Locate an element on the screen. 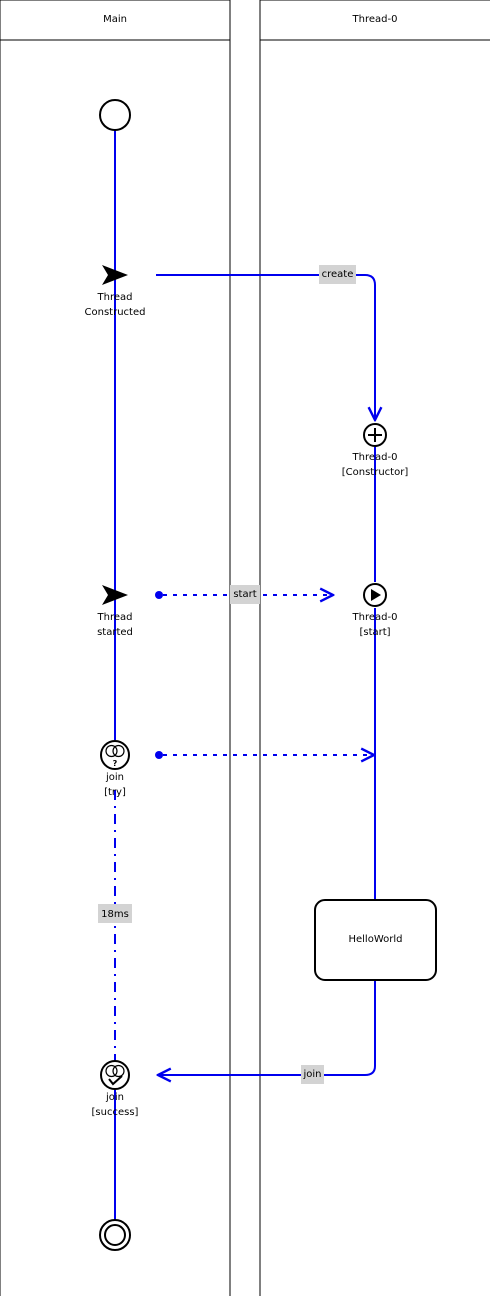  node-thread-started: Thread started is located at coordinates (115, 611).